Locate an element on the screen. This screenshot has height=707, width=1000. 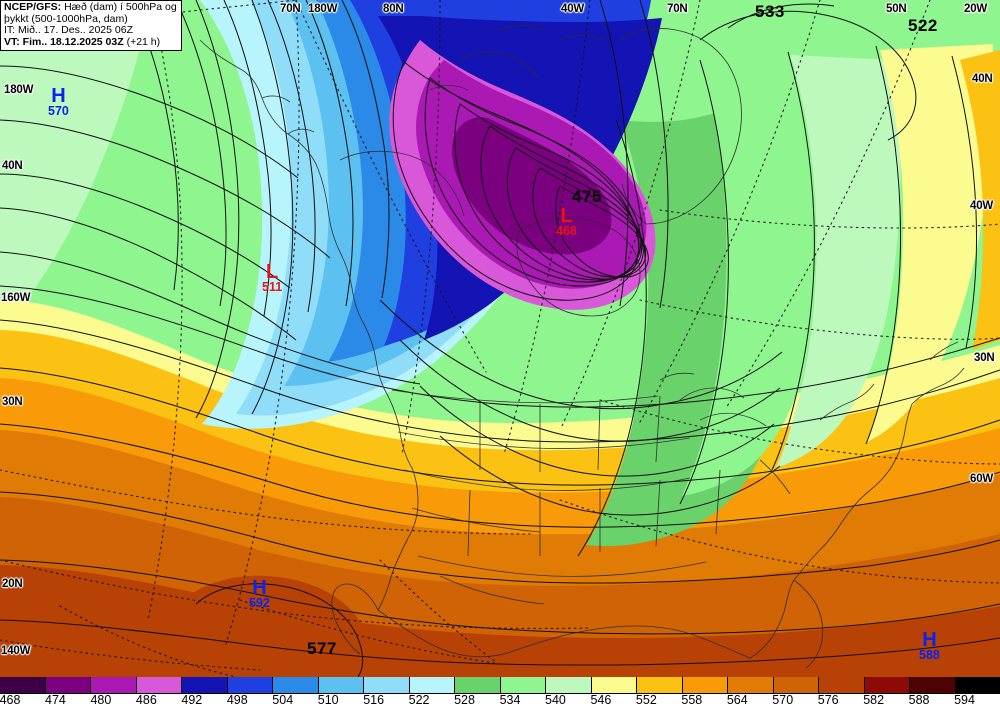
low-value: 468 is located at coordinates (566, 231).